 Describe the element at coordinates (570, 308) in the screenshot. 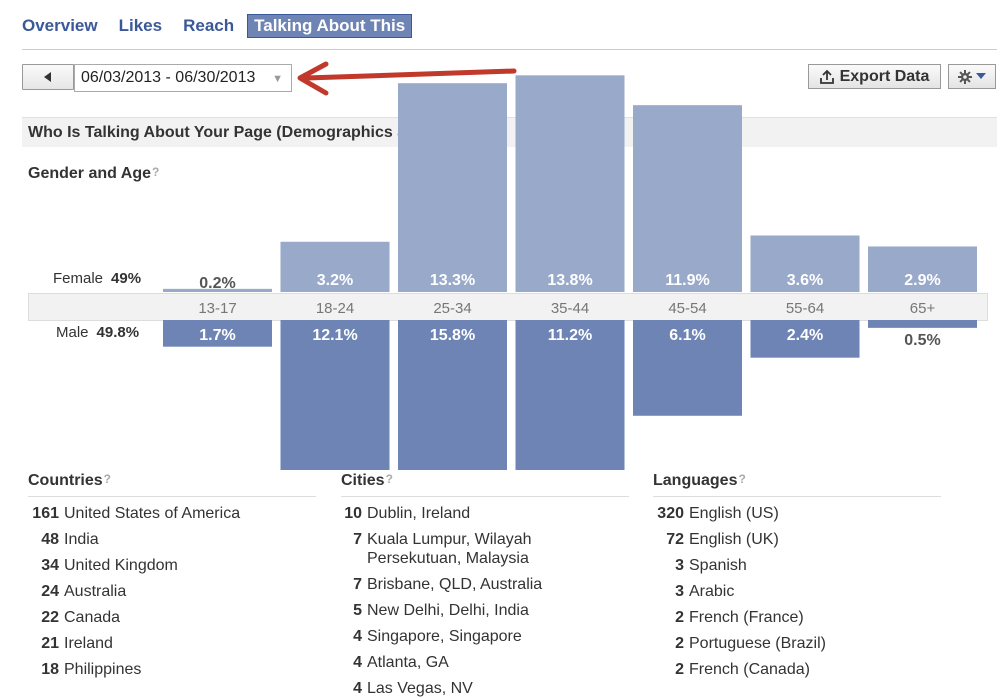

I see `age-tick-label: 35-44` at that location.